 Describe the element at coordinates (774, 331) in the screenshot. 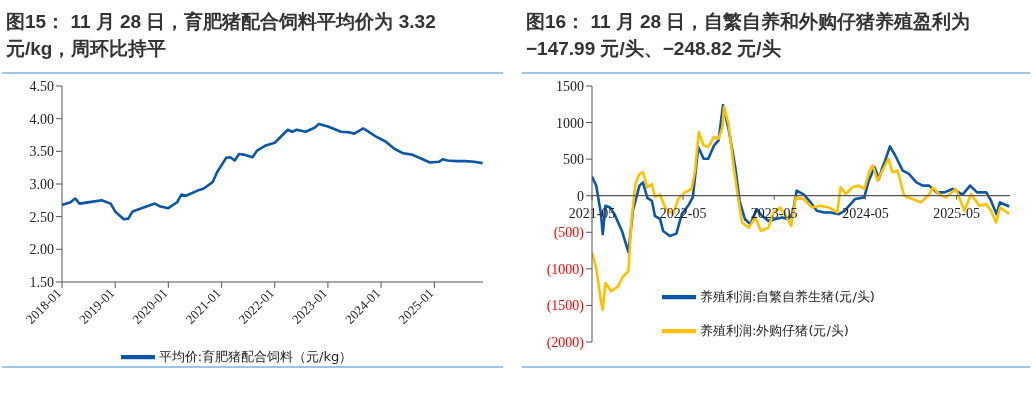

I see `legend-label: 养殖利润:外购仔猪(元/头)` at that location.